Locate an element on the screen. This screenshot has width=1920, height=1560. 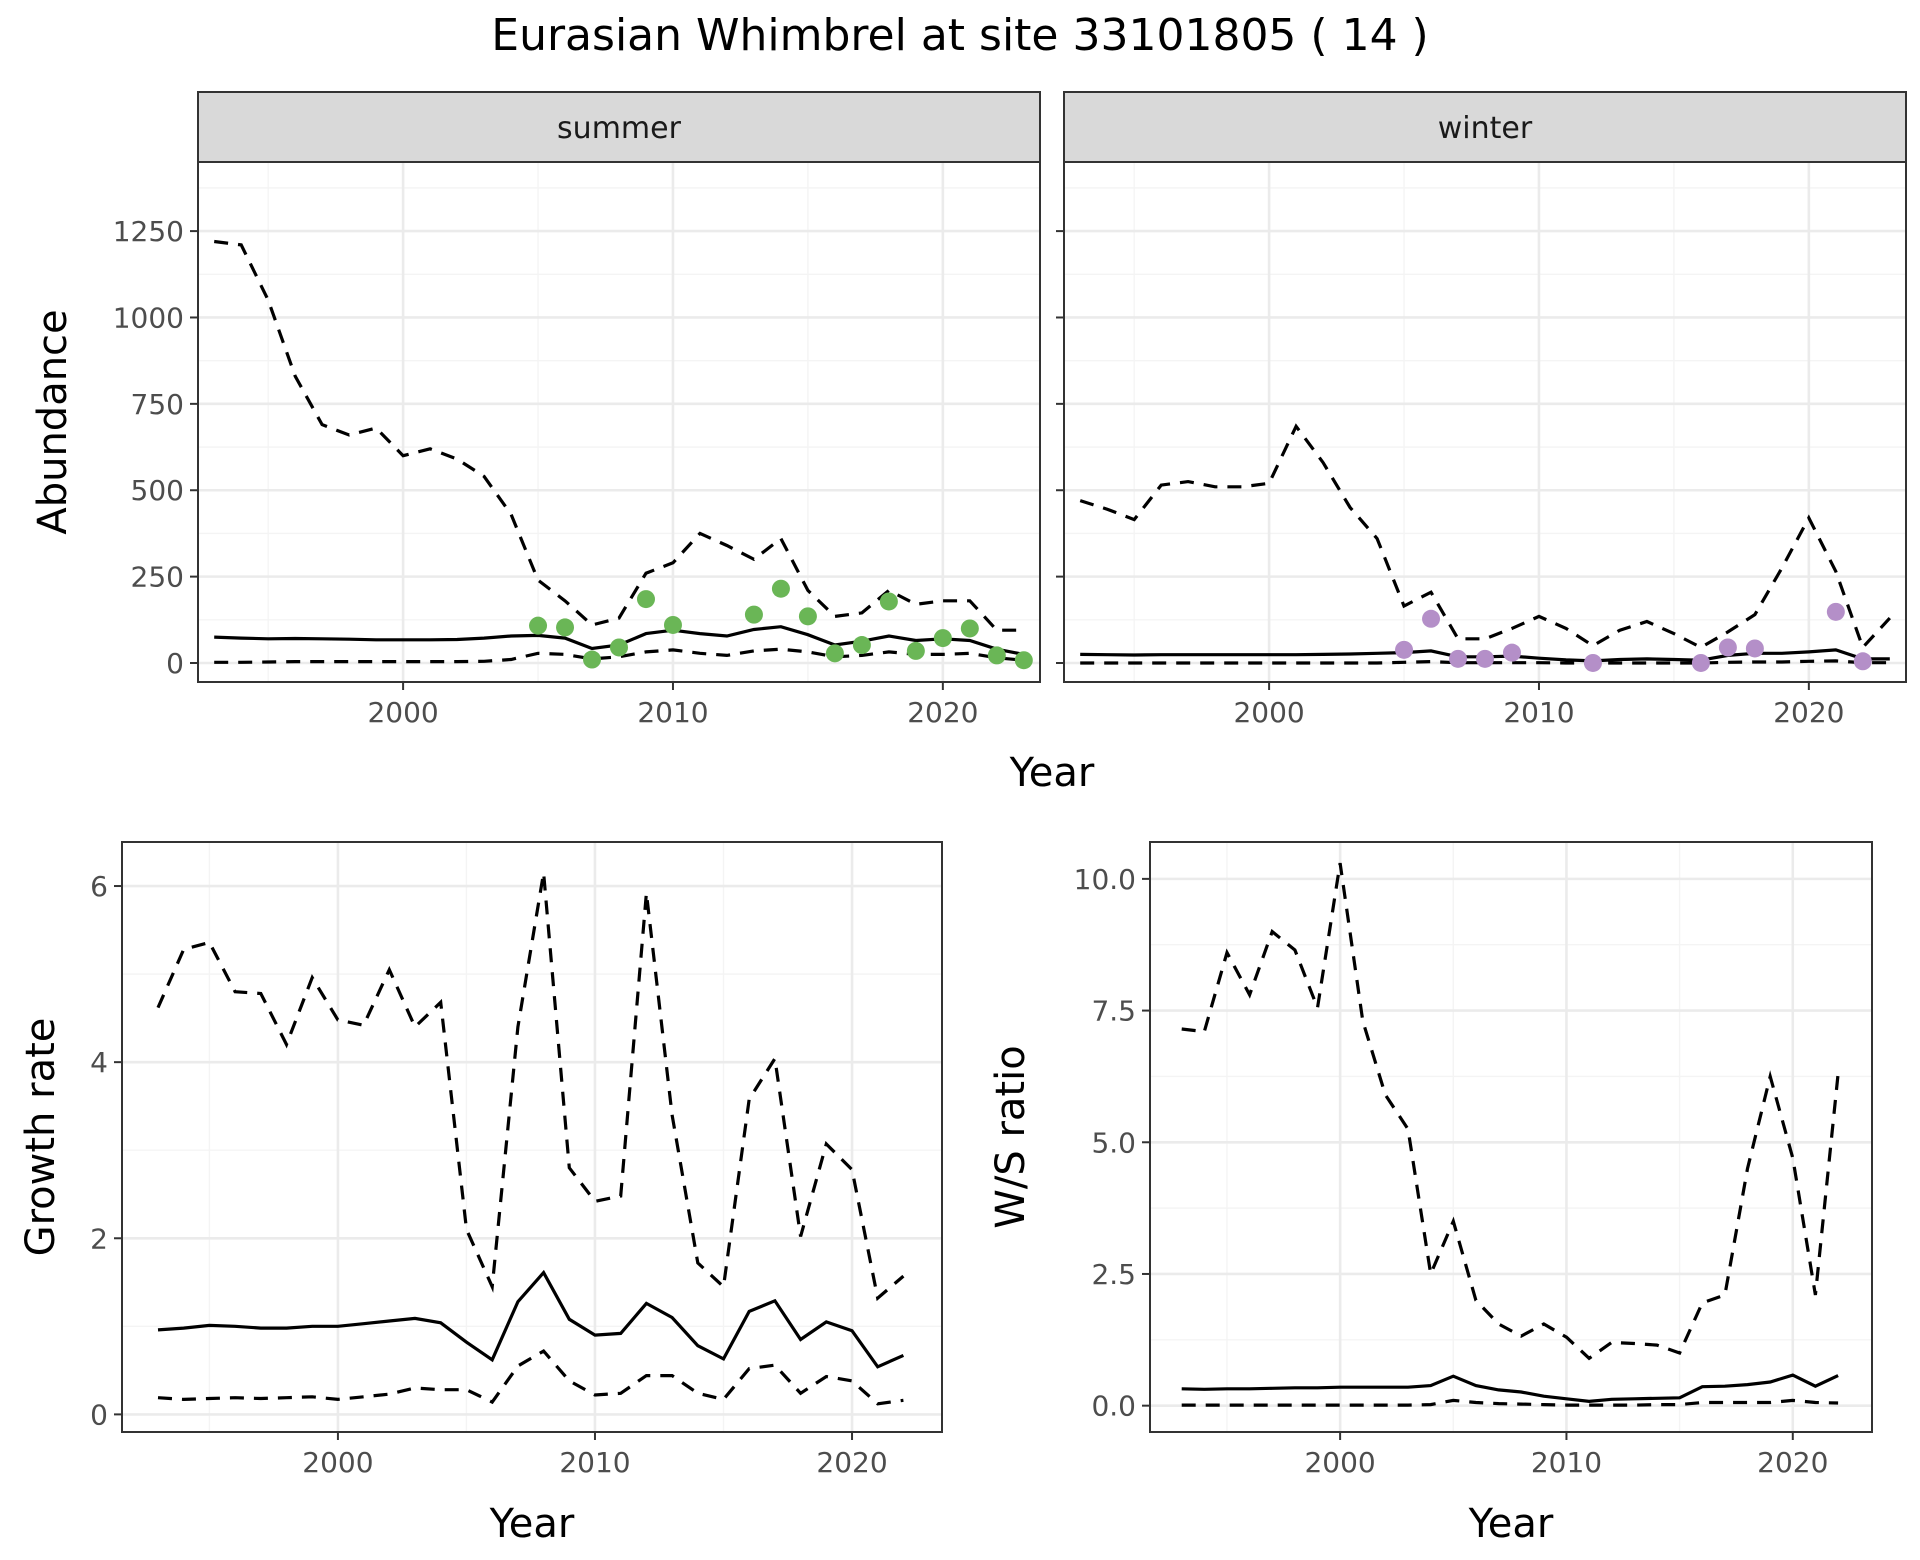
y-tick-label: 1000 is located at coordinates (148, 317).